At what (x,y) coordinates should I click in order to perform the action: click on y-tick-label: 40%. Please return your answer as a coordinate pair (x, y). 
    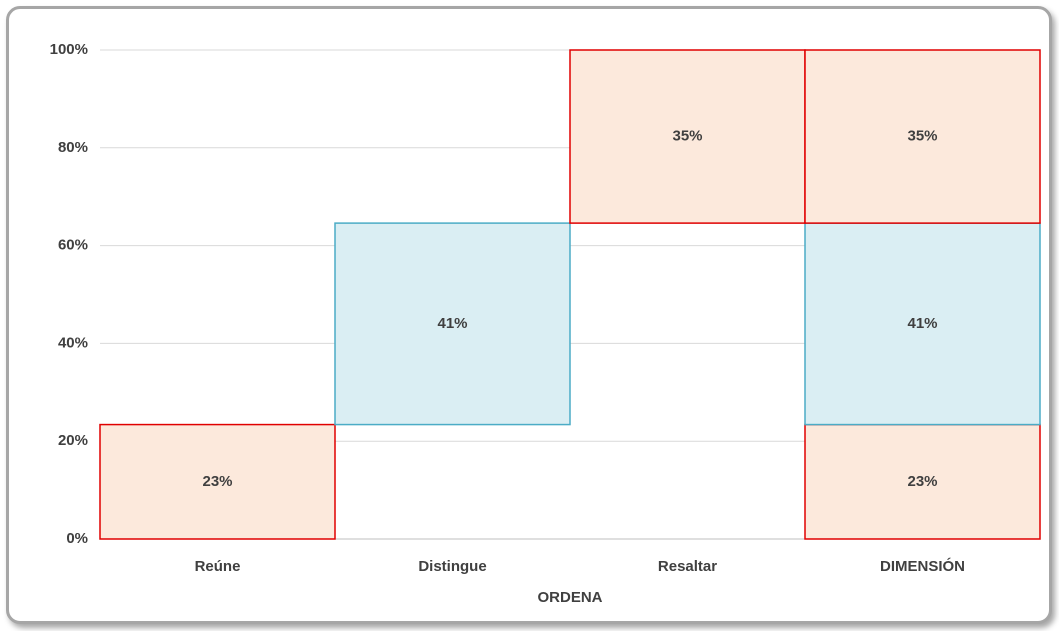
    Looking at the image, I should click on (73, 342).